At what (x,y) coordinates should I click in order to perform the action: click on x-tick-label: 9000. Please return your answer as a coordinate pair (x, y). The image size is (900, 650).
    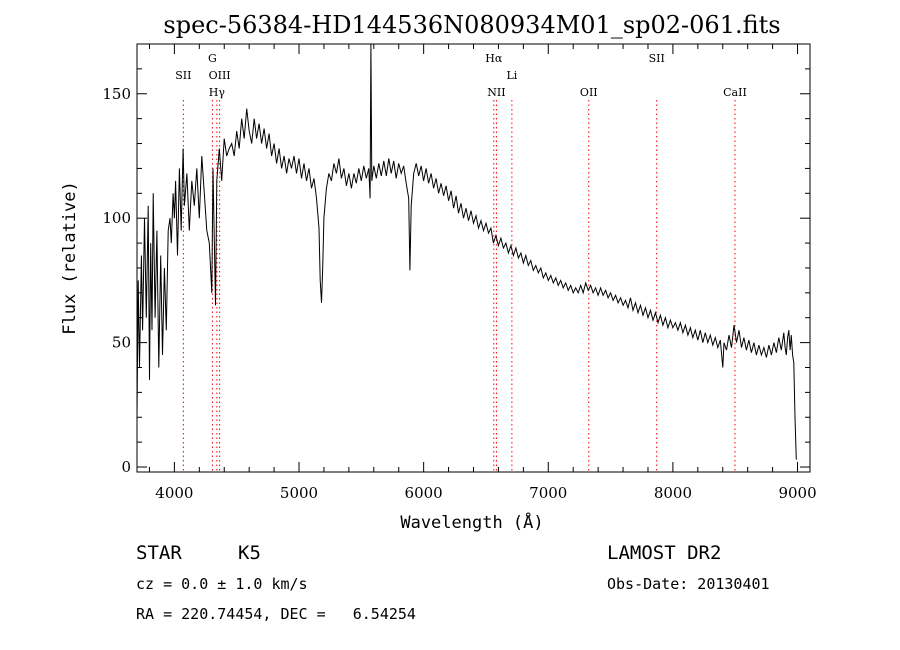
    Looking at the image, I should click on (797, 493).